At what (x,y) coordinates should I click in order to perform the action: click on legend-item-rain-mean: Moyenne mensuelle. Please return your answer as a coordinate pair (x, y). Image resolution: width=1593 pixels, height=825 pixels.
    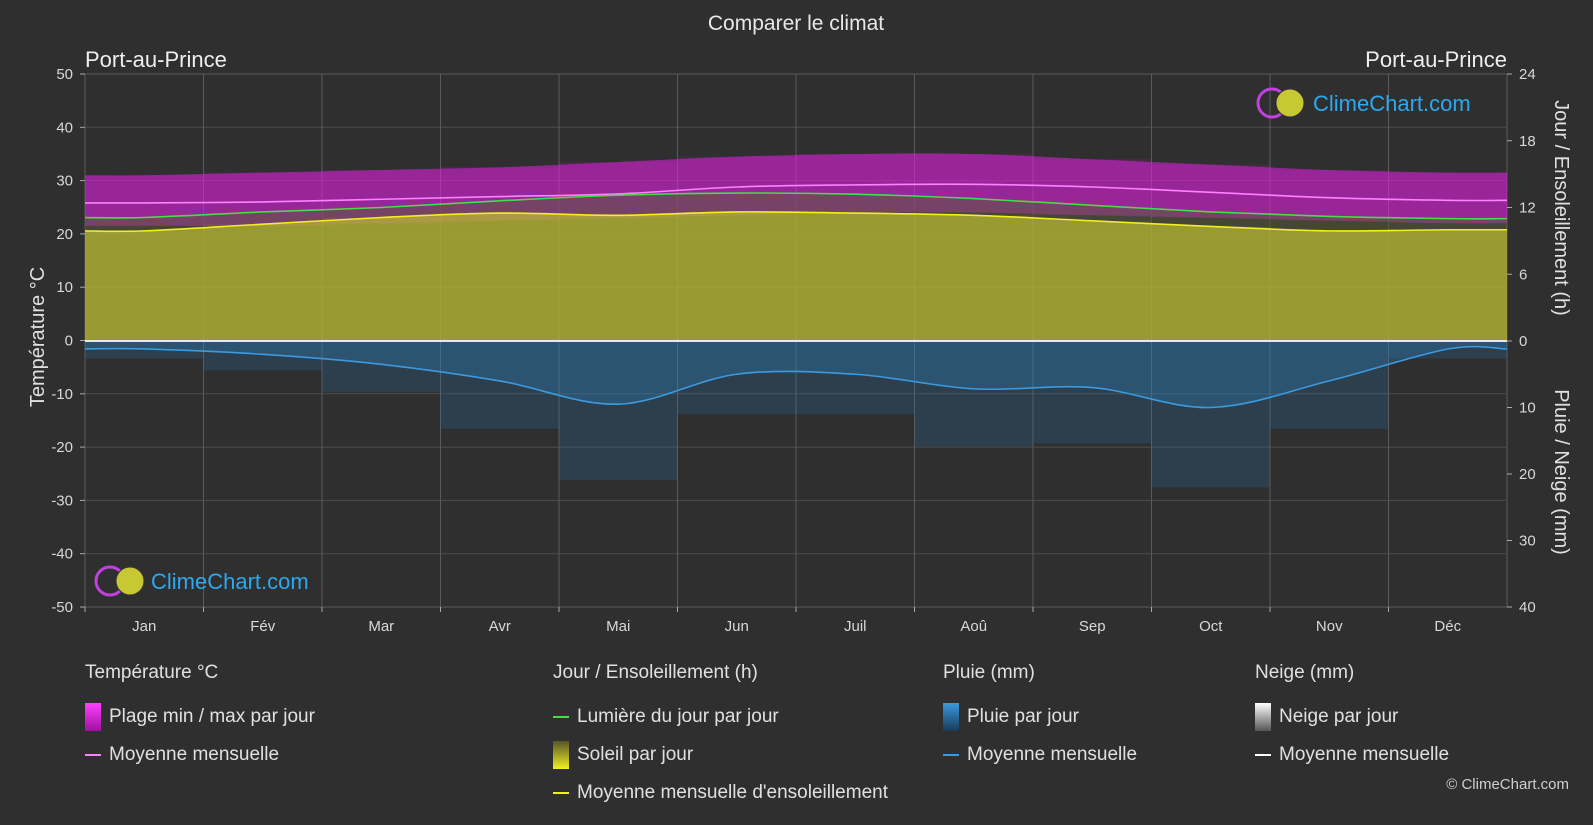
    Looking at the image, I should click on (1040, 755).